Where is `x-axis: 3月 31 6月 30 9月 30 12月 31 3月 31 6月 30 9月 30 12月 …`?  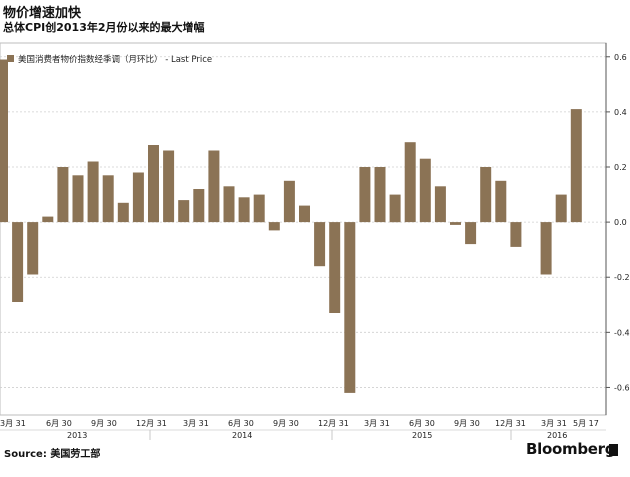 x-axis: 3月 31 6月 30 9月 30 12月 31 3月 31 6月 30 9月 30 12月 … is located at coordinates (303, 429).